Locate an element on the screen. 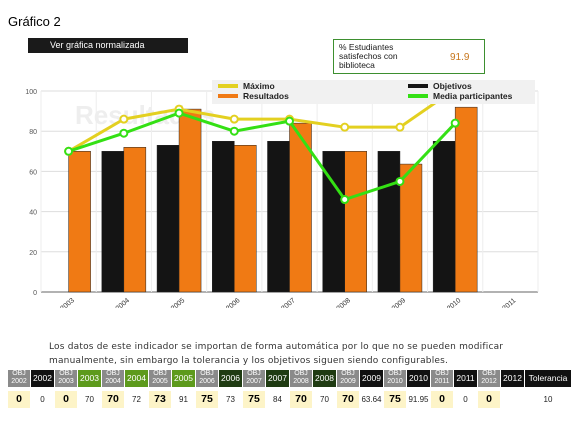 The height and width of the screenshot is (428, 583). year-header: 2002 is located at coordinates (42, 378).